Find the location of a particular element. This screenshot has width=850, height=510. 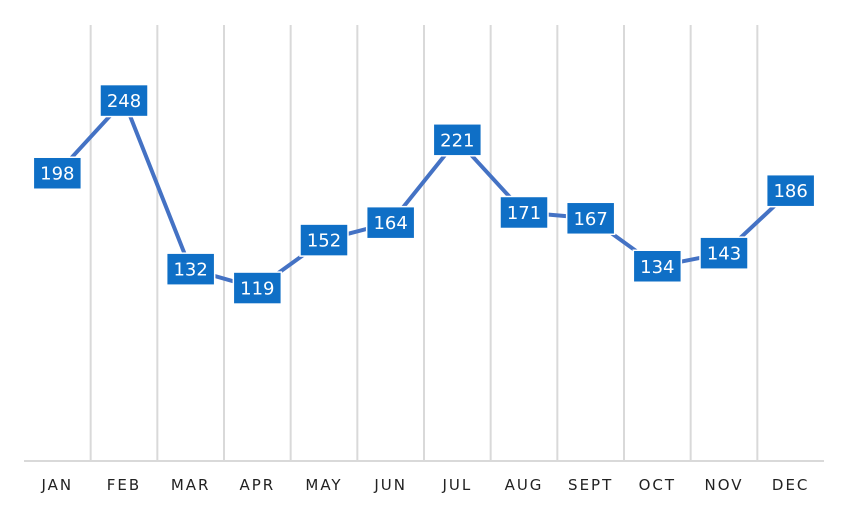

data-label-text: 164 is located at coordinates (390, 223).